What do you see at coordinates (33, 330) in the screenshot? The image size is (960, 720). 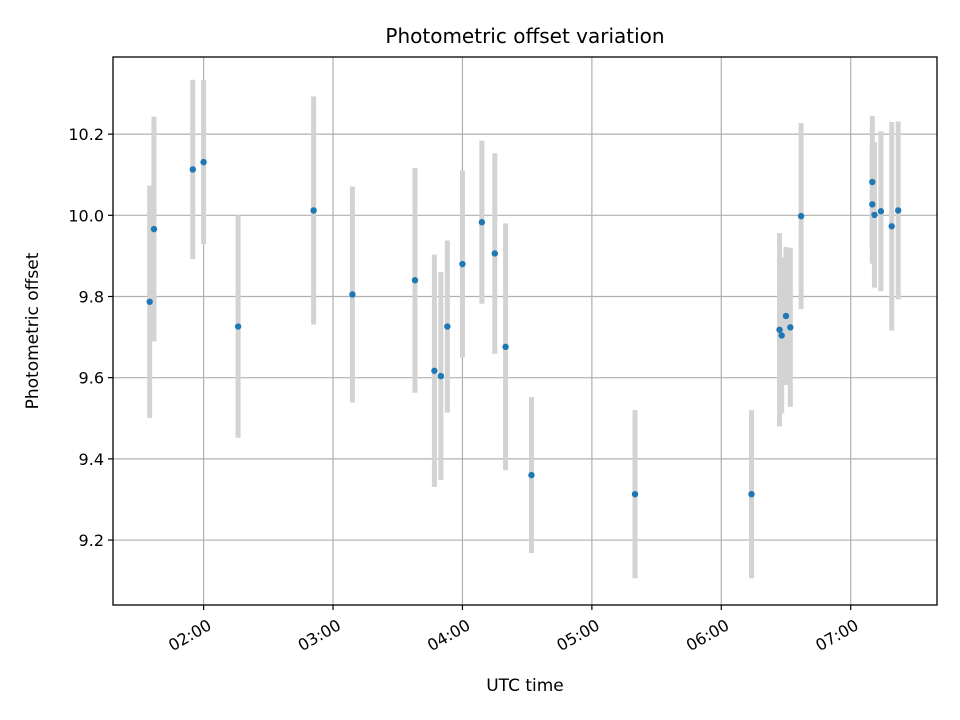 I see `y-axis-label: Photometric offset` at bounding box center [33, 330].